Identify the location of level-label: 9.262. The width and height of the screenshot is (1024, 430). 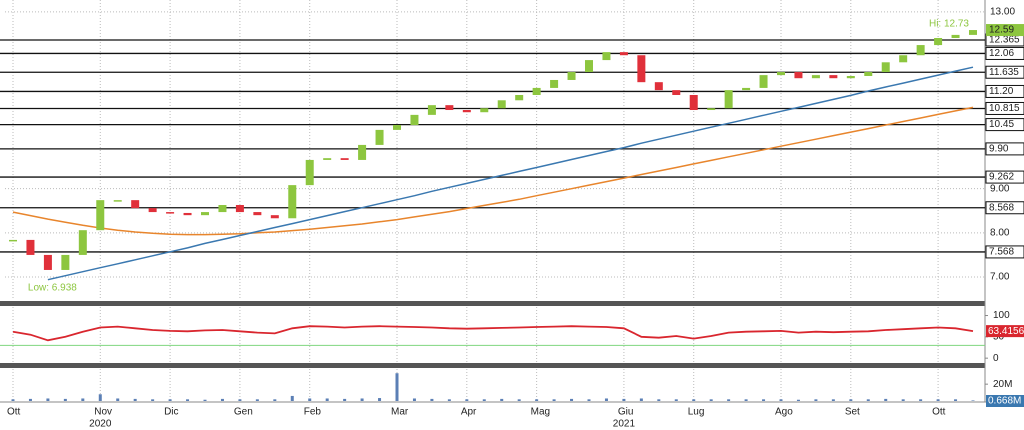
(1001, 177).